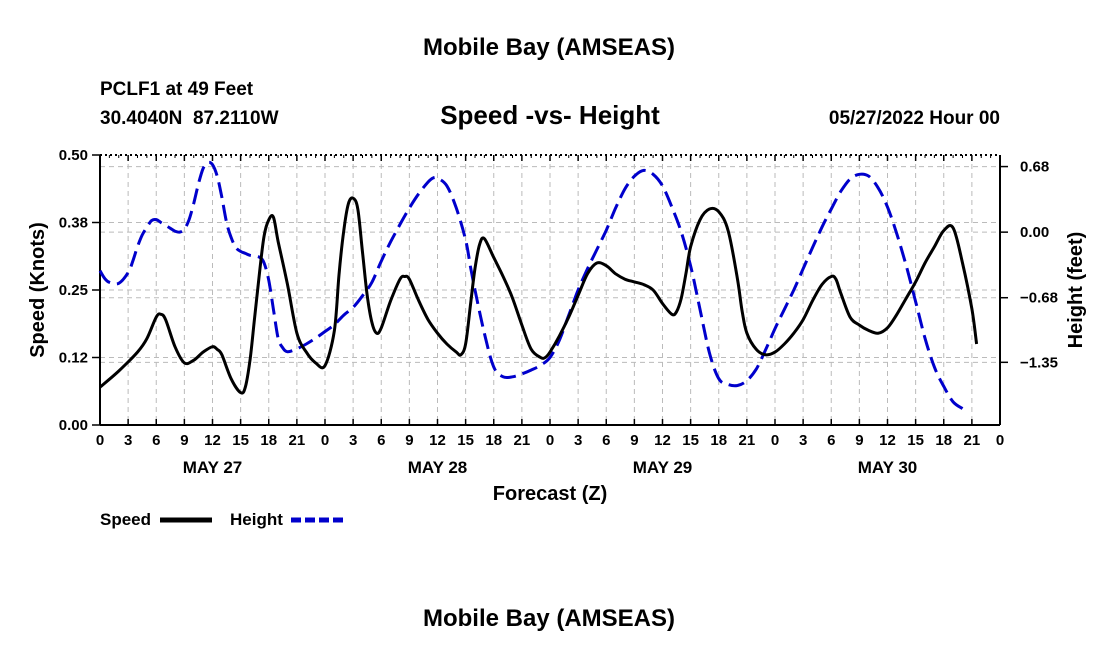 This screenshot has width=1100, height=650. What do you see at coordinates (888, 467) in the screenshot?
I see `x-day-label: MAY 30` at bounding box center [888, 467].